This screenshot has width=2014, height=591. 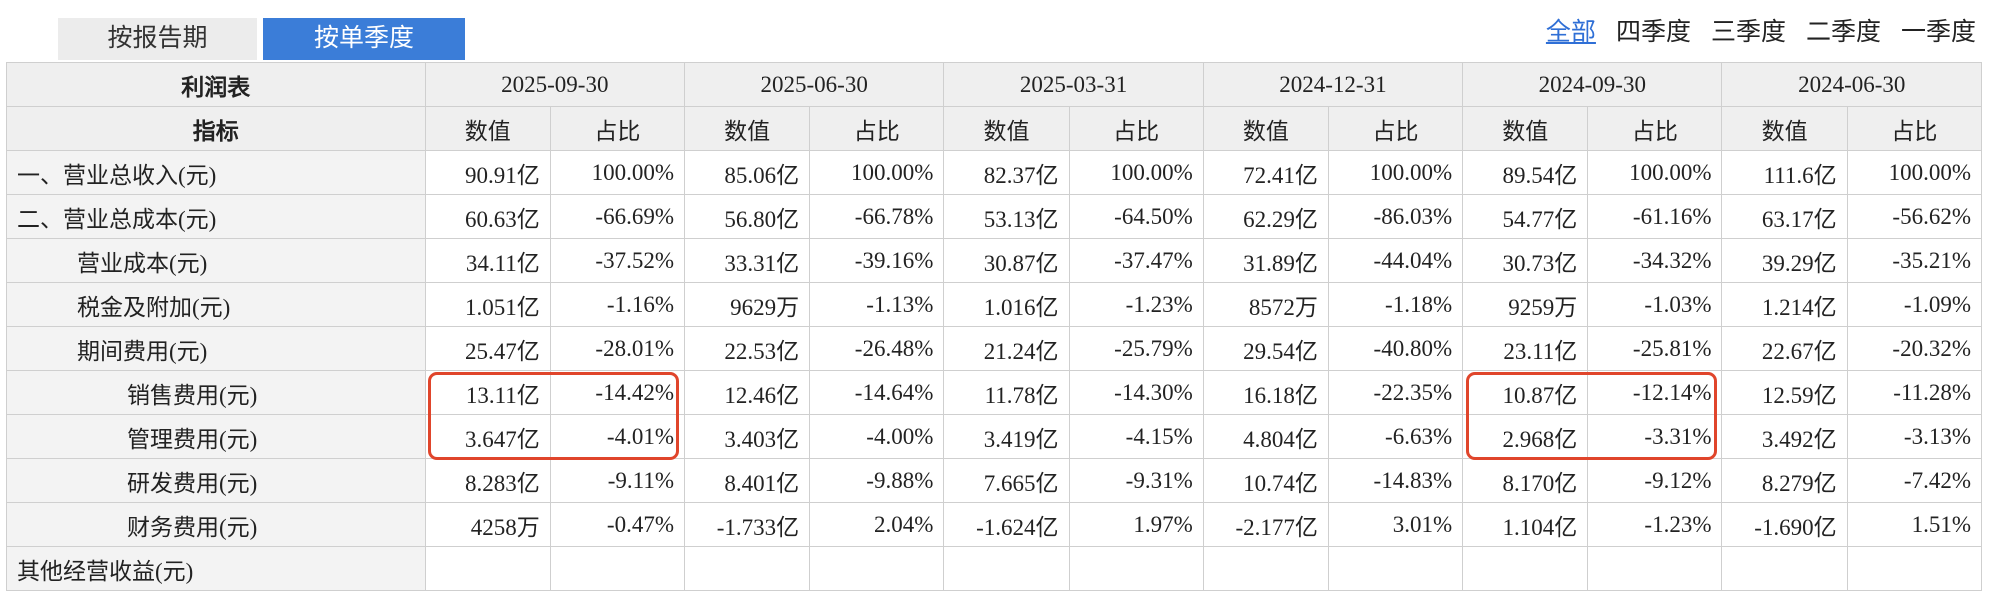 I want to click on share-cell: -26.48%, so click(x=877, y=348).